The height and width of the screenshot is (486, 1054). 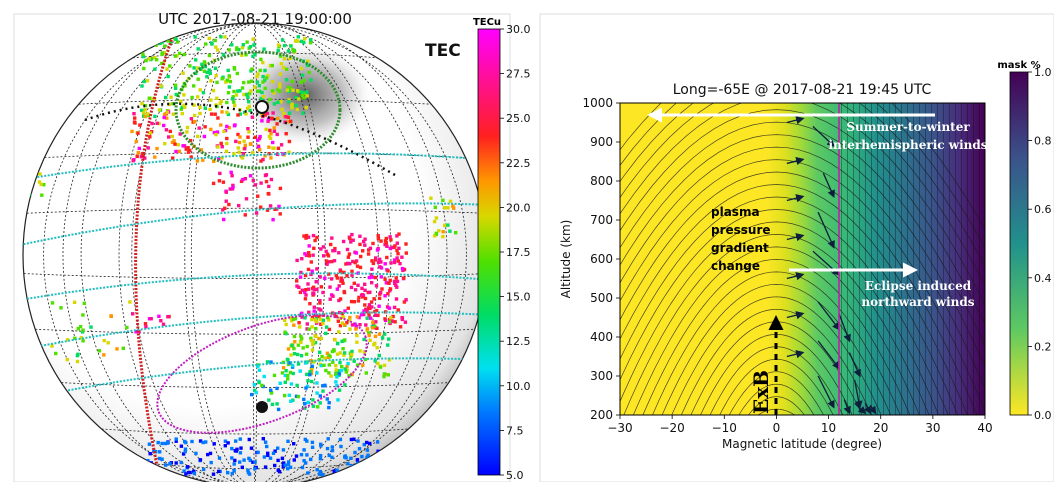 What do you see at coordinates (518, 297) in the screenshot?
I see `tec-colorbar-tick-label: 15.0` at bounding box center [518, 297].